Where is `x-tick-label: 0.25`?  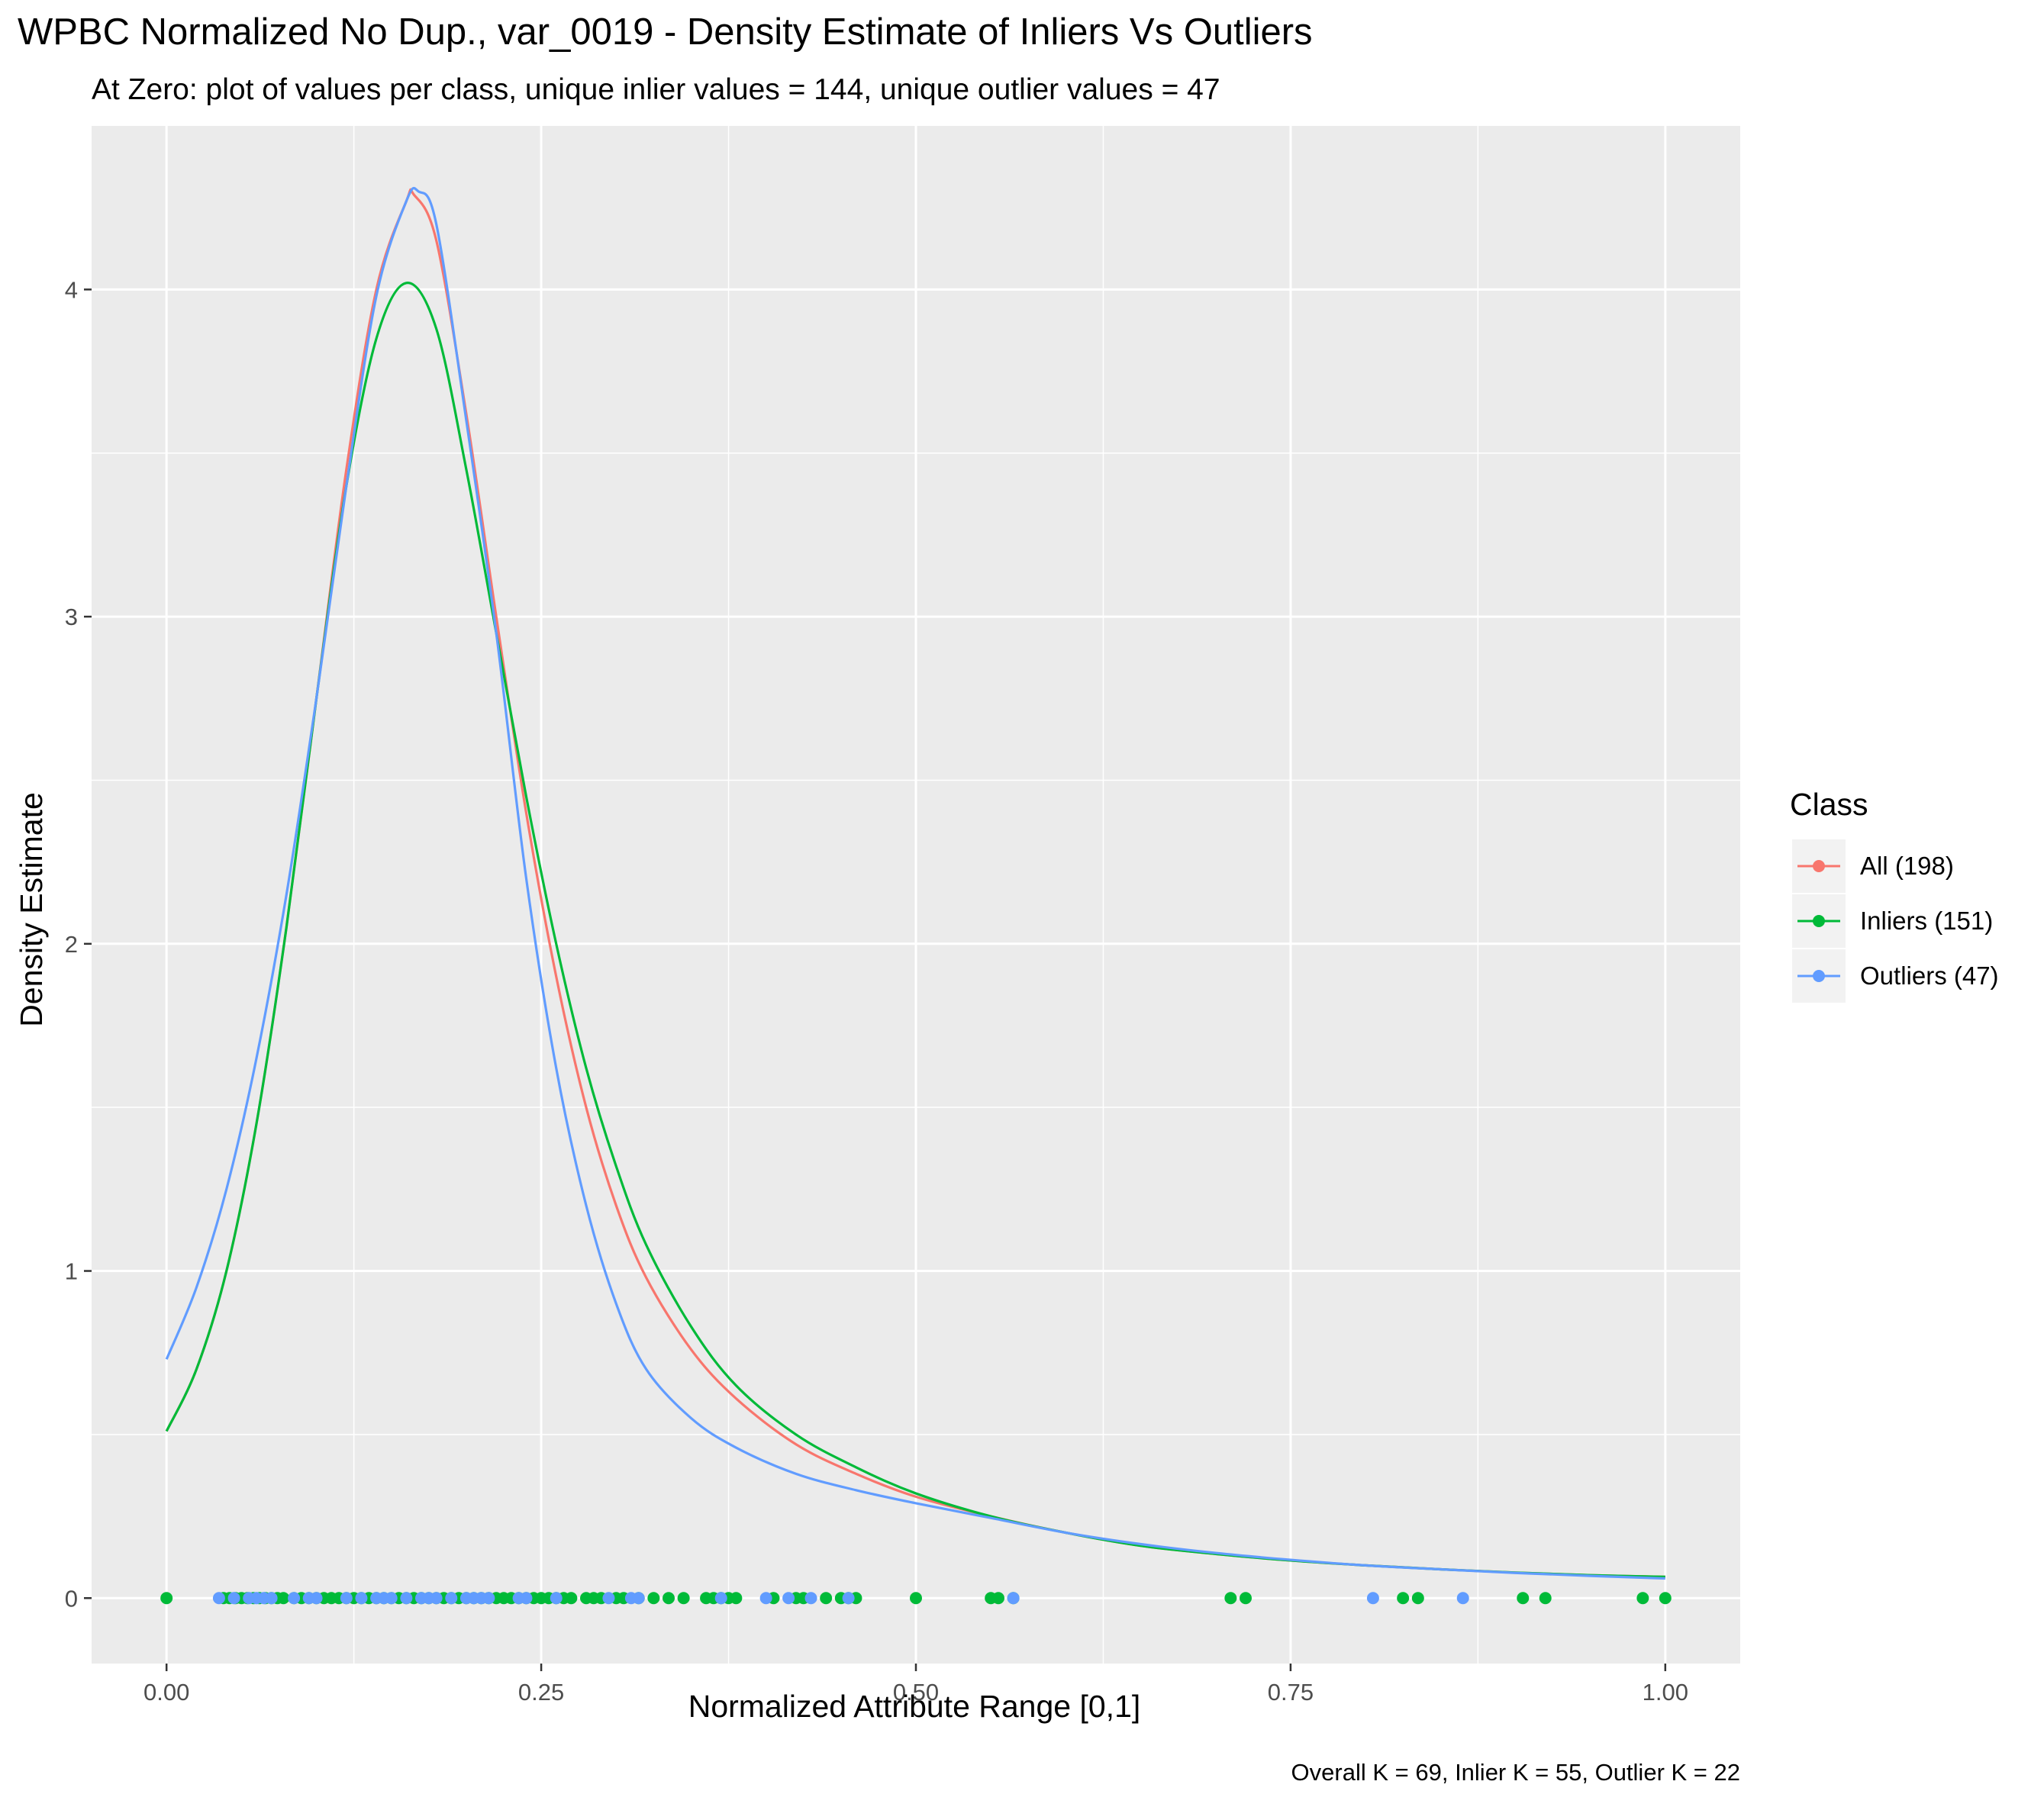
x-tick-label: 0.25 is located at coordinates (541, 1692).